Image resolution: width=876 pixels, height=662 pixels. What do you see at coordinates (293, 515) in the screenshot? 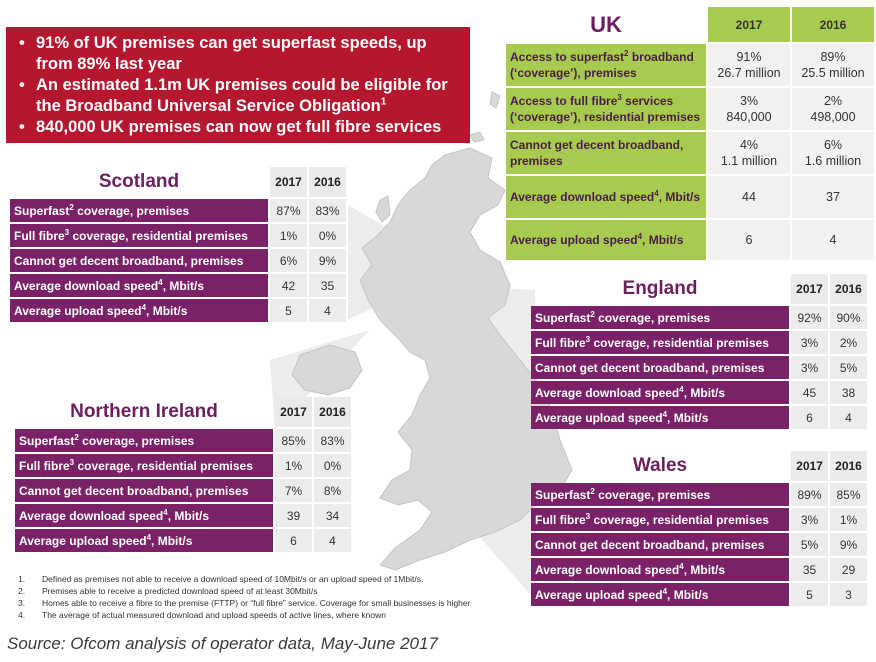
I see `northern-ireland-value-2017: 39` at bounding box center [293, 515].